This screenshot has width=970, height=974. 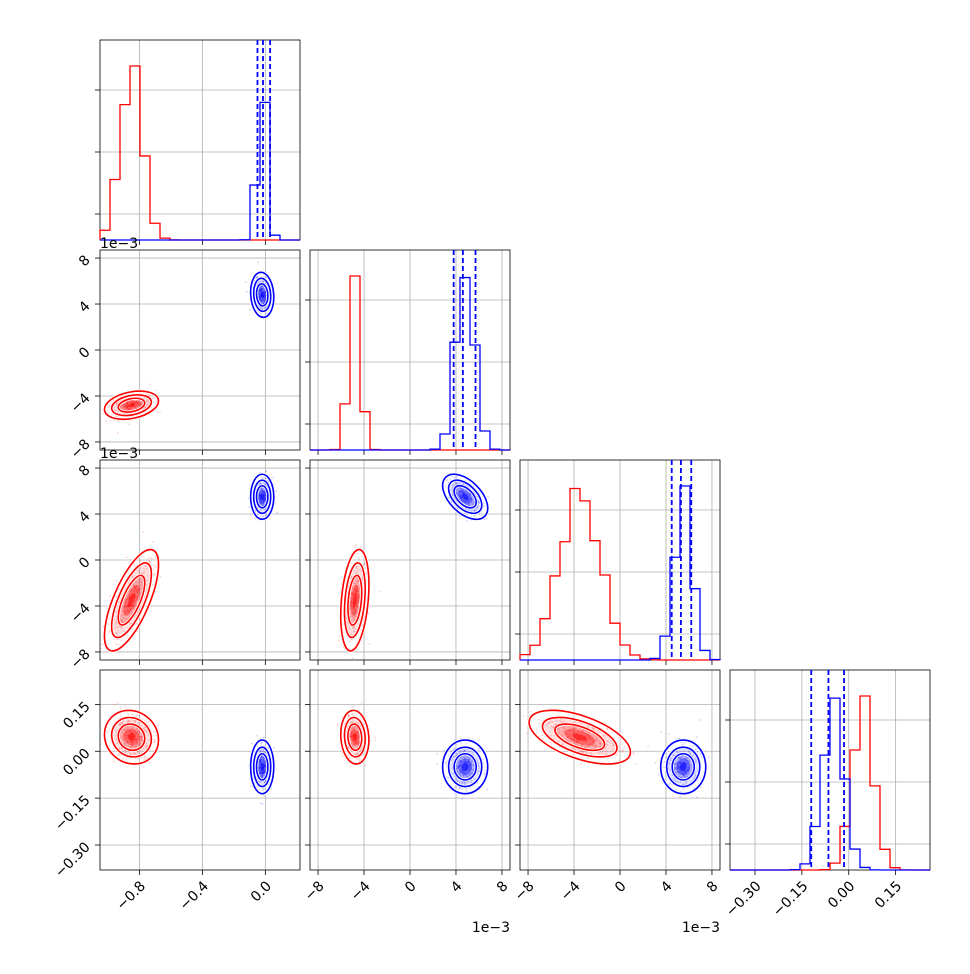 What do you see at coordinates (491, 928) in the screenshot?
I see `x-offset-label: 1e−3` at bounding box center [491, 928].